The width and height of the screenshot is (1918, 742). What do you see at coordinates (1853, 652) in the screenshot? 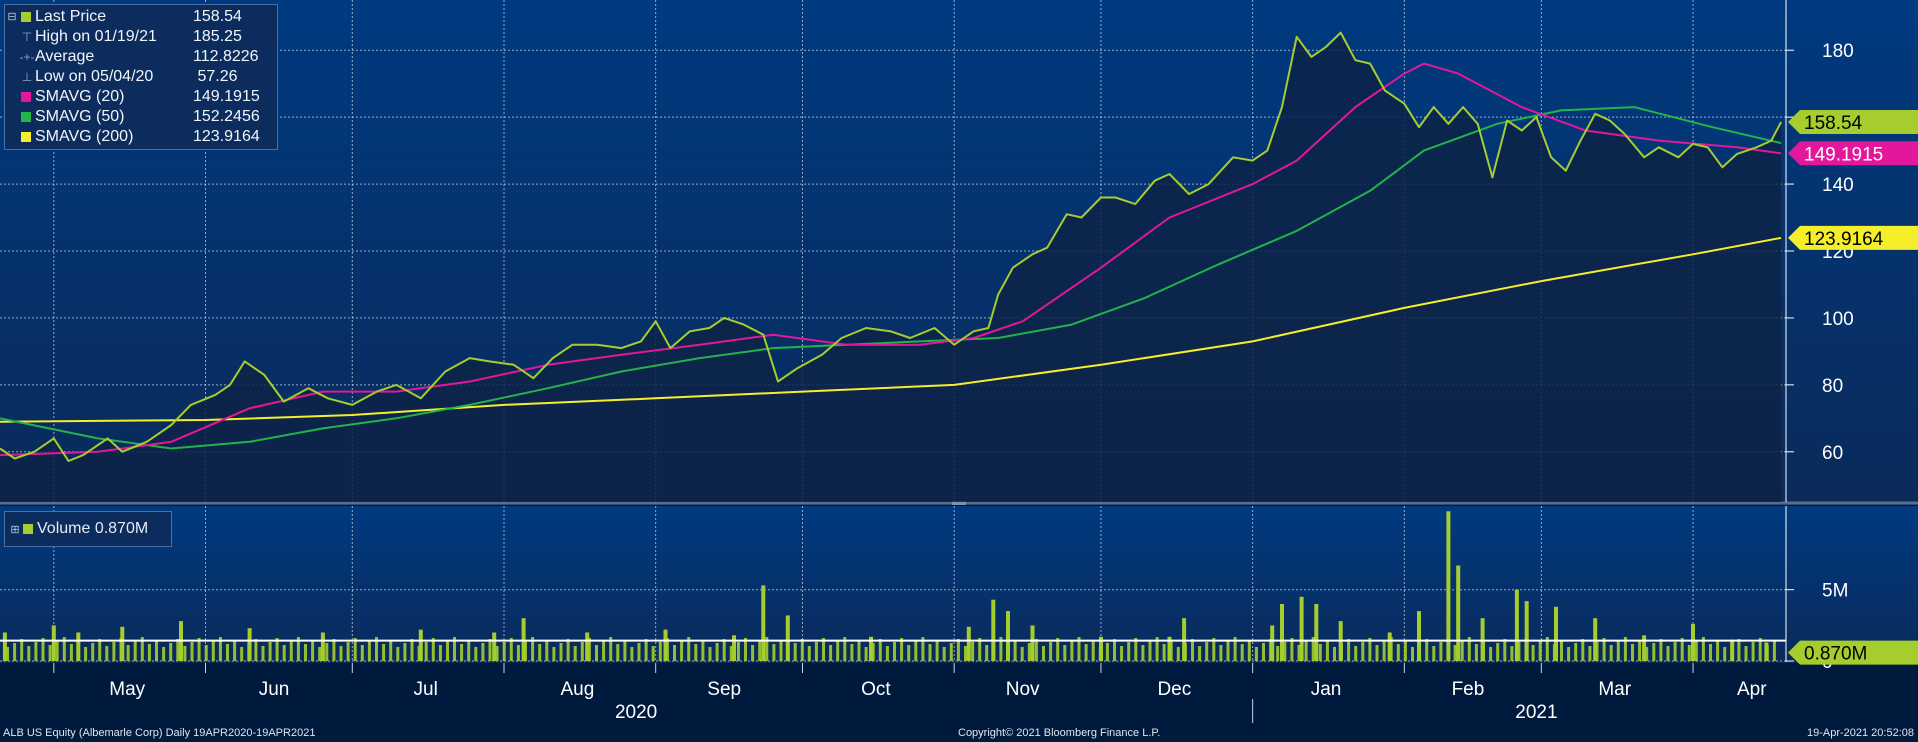
I see `volume-value-tag` at bounding box center [1853, 652].